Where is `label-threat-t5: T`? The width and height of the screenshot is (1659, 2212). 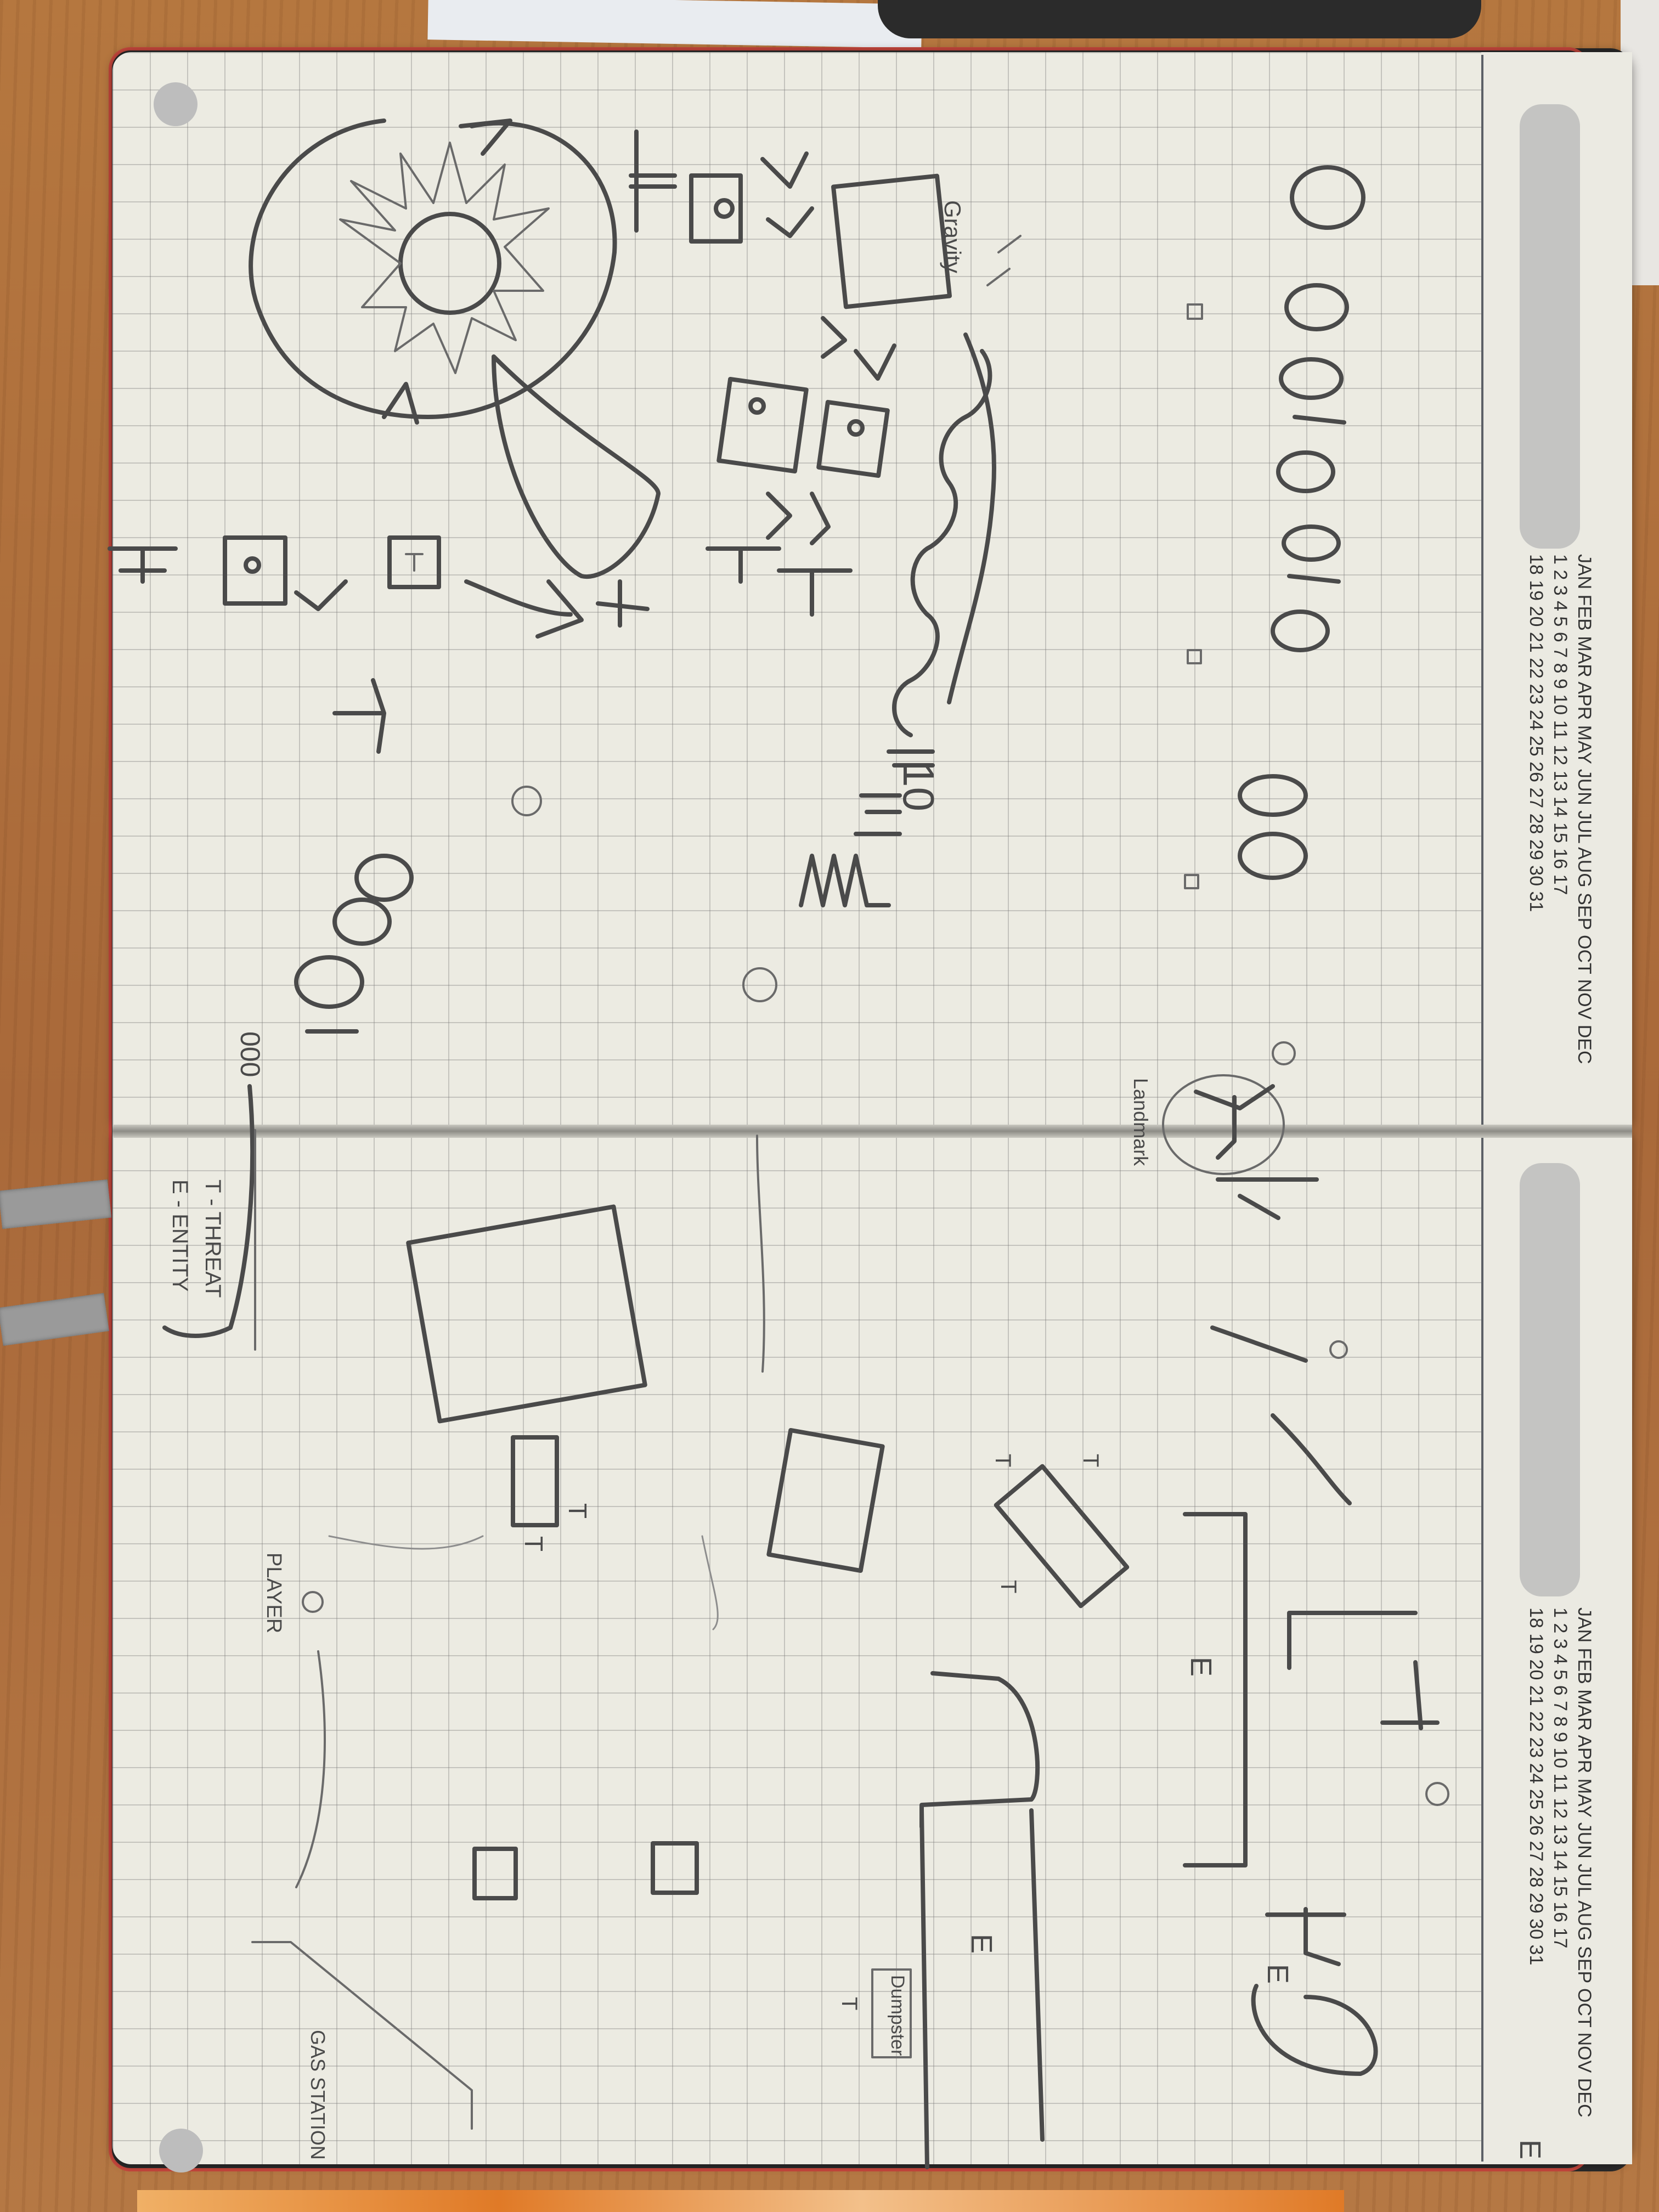
label-threat-t5: T is located at coordinates (534, 1544).